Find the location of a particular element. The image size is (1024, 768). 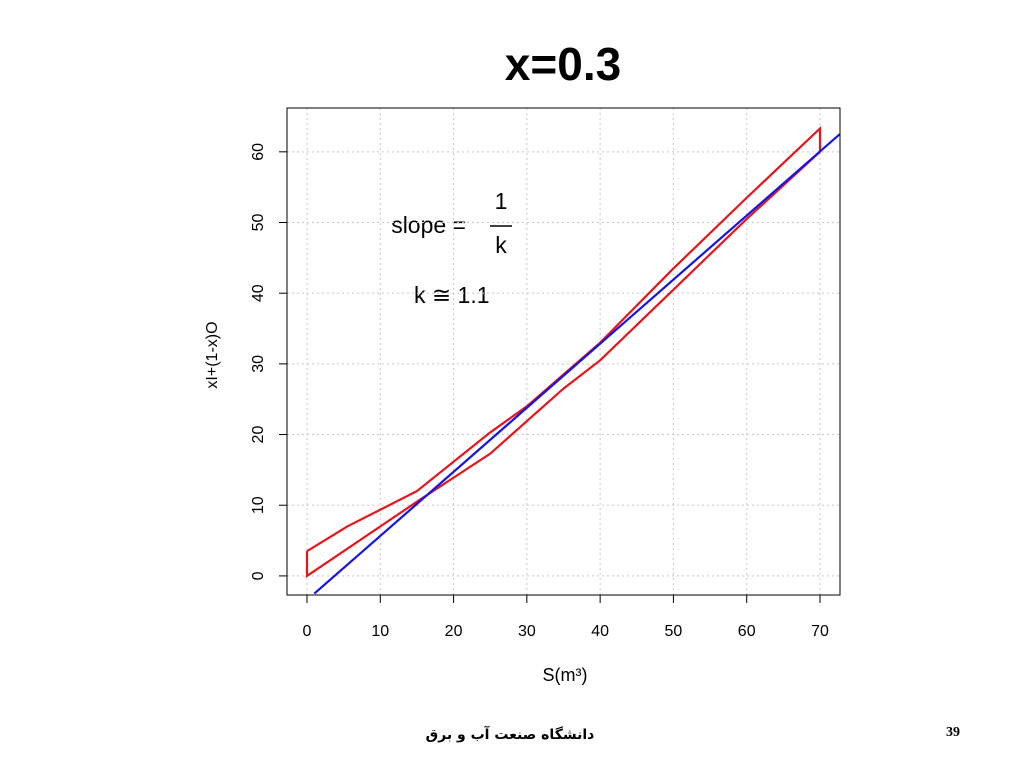

x-tick-label: 30 is located at coordinates (527, 631).